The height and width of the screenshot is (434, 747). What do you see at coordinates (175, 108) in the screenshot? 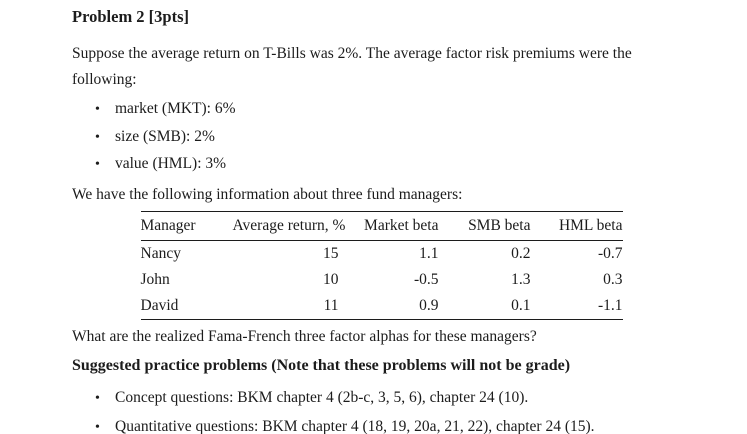
I see `factor-market-label: market (MKT): 6%` at bounding box center [175, 108].